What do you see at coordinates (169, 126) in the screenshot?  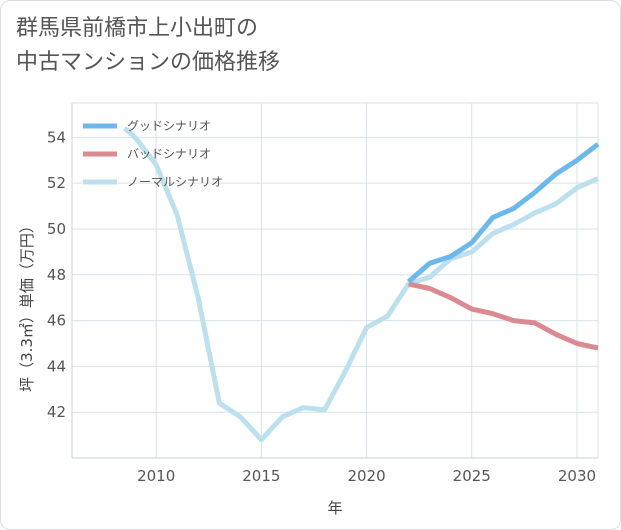 I see `legend-label-0: グッドシナリオ` at bounding box center [169, 126].